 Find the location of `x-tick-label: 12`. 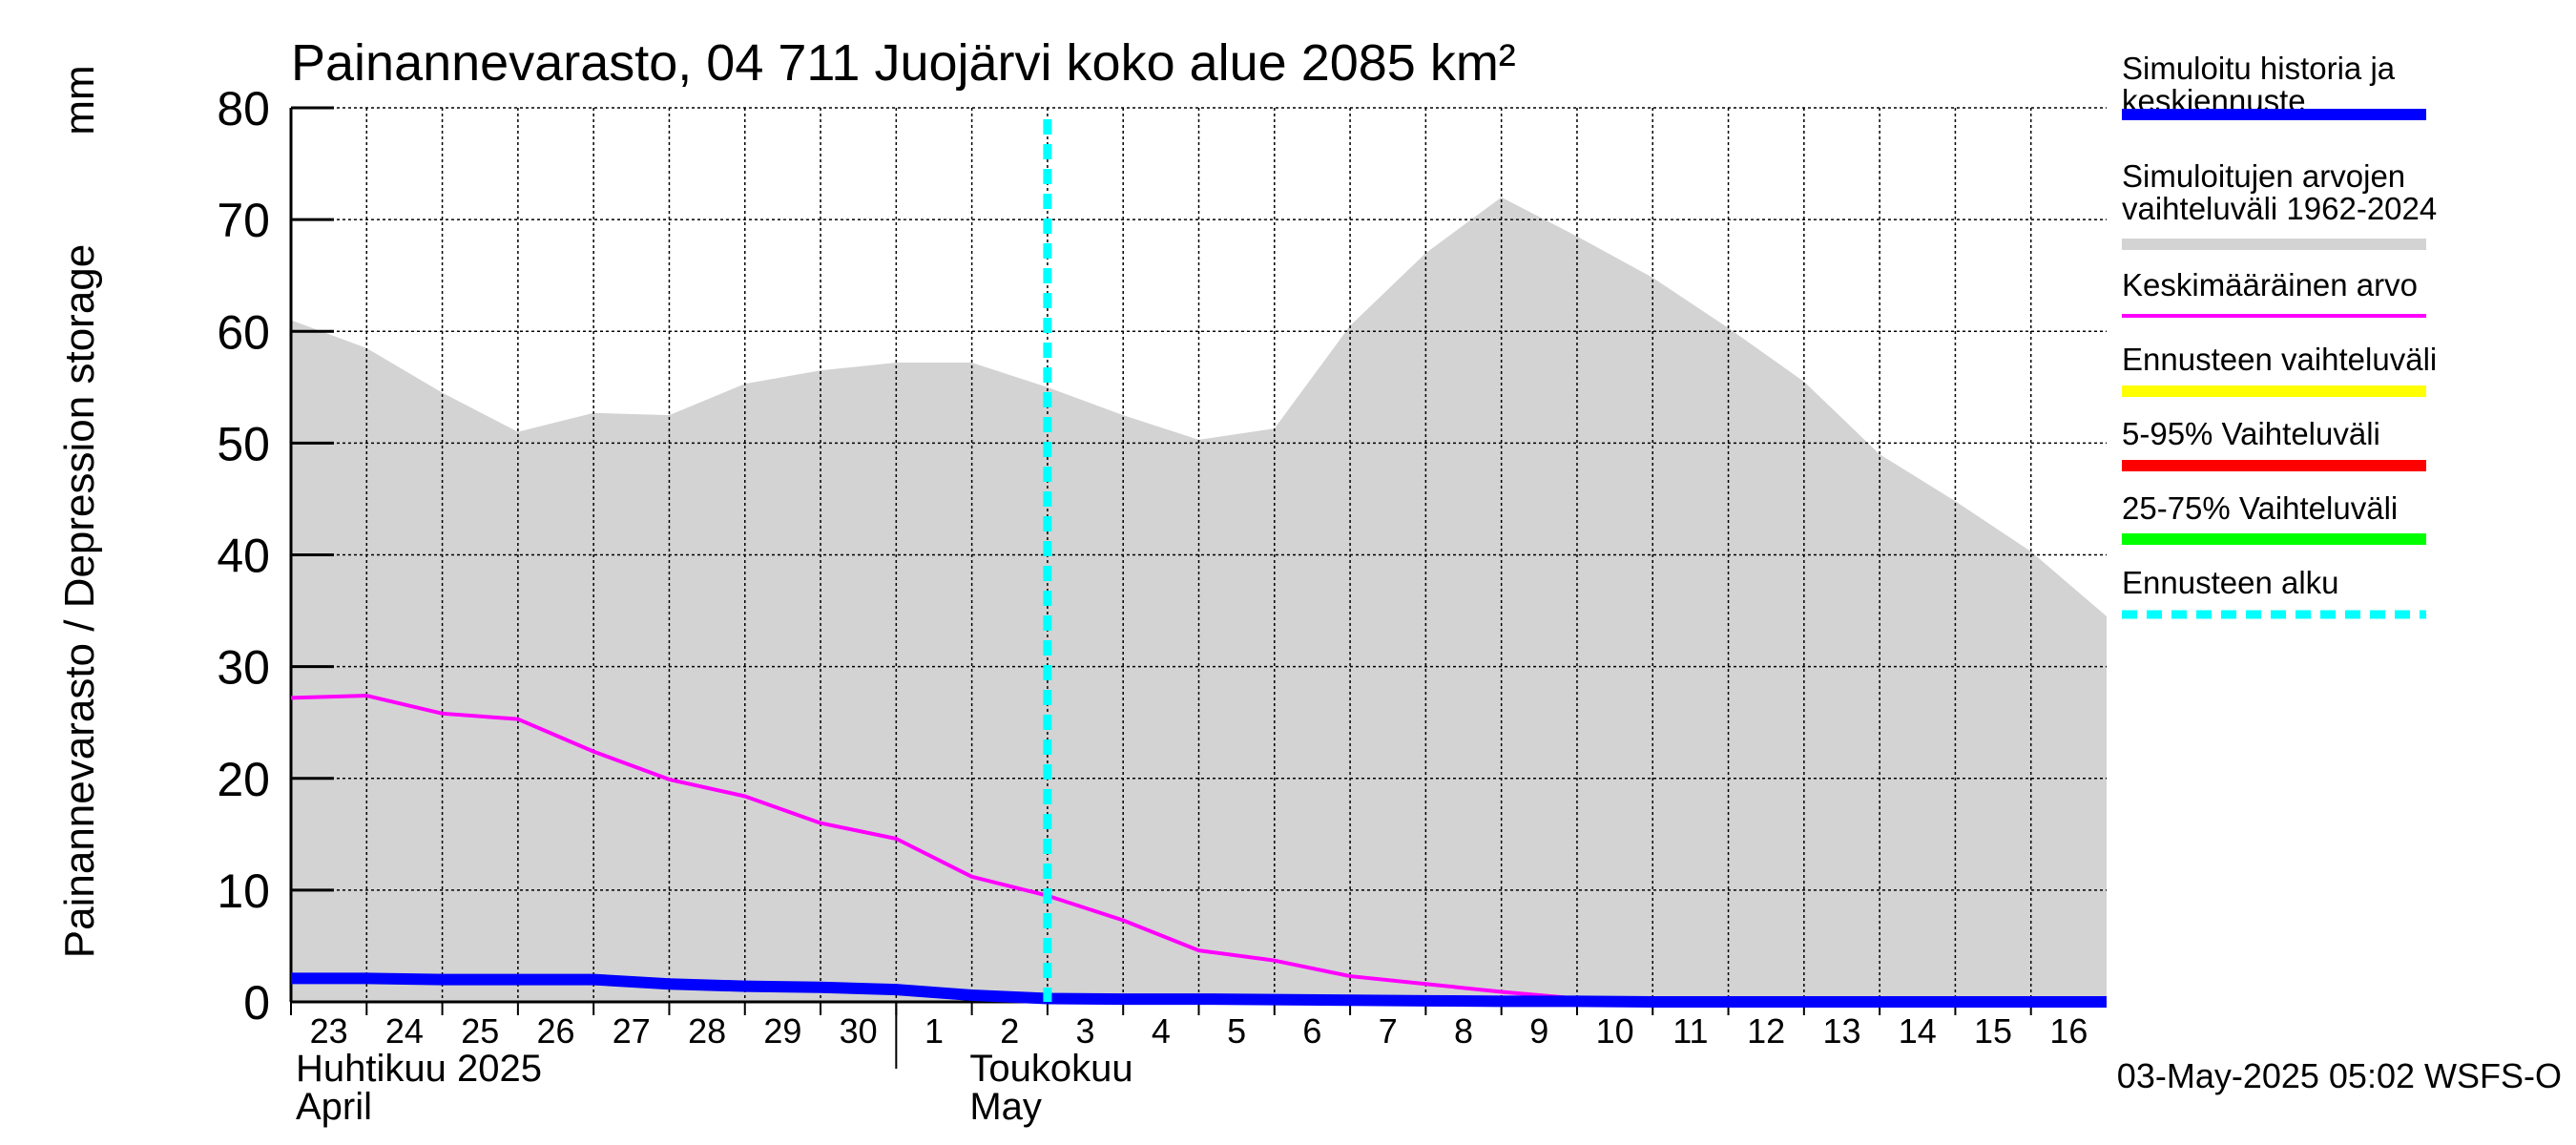

x-tick-label: 12 is located at coordinates (1766, 1031).